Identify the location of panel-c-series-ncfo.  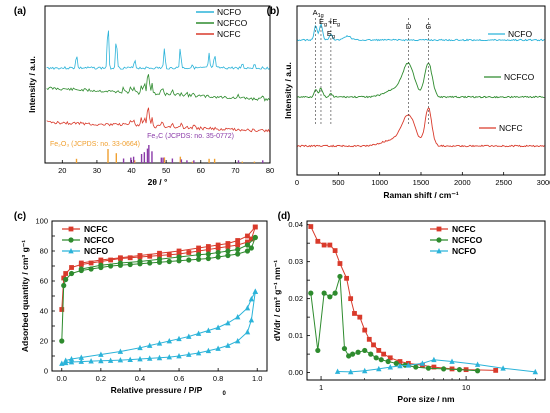
(158, 327).